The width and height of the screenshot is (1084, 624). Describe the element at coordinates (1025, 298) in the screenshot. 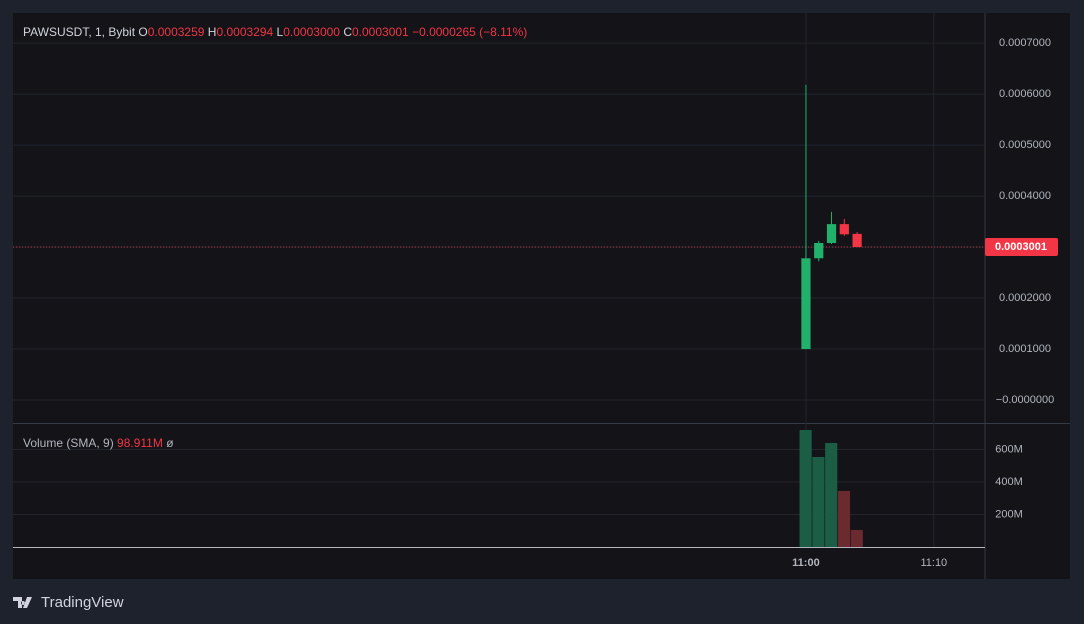

I see `y-tick-label: 0.0002000` at that location.